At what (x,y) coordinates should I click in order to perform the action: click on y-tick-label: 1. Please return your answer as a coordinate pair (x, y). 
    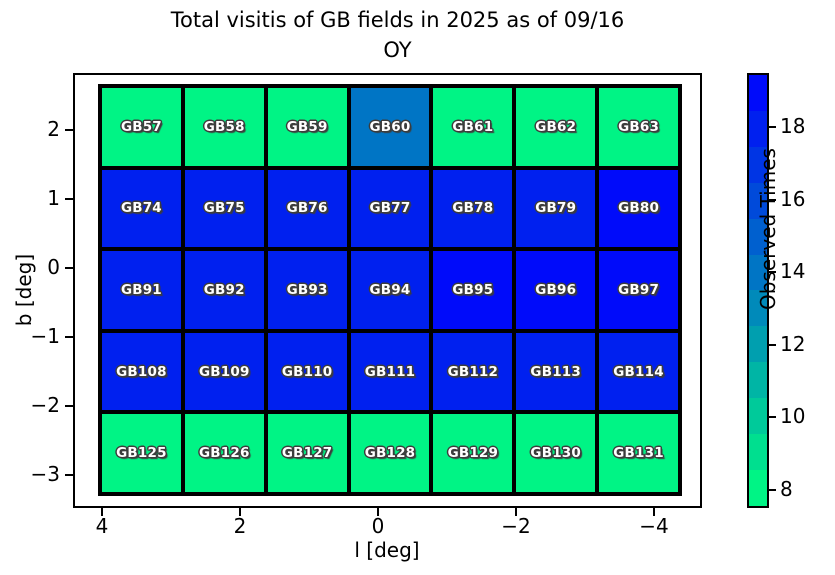
    Looking at the image, I should click on (53, 198).